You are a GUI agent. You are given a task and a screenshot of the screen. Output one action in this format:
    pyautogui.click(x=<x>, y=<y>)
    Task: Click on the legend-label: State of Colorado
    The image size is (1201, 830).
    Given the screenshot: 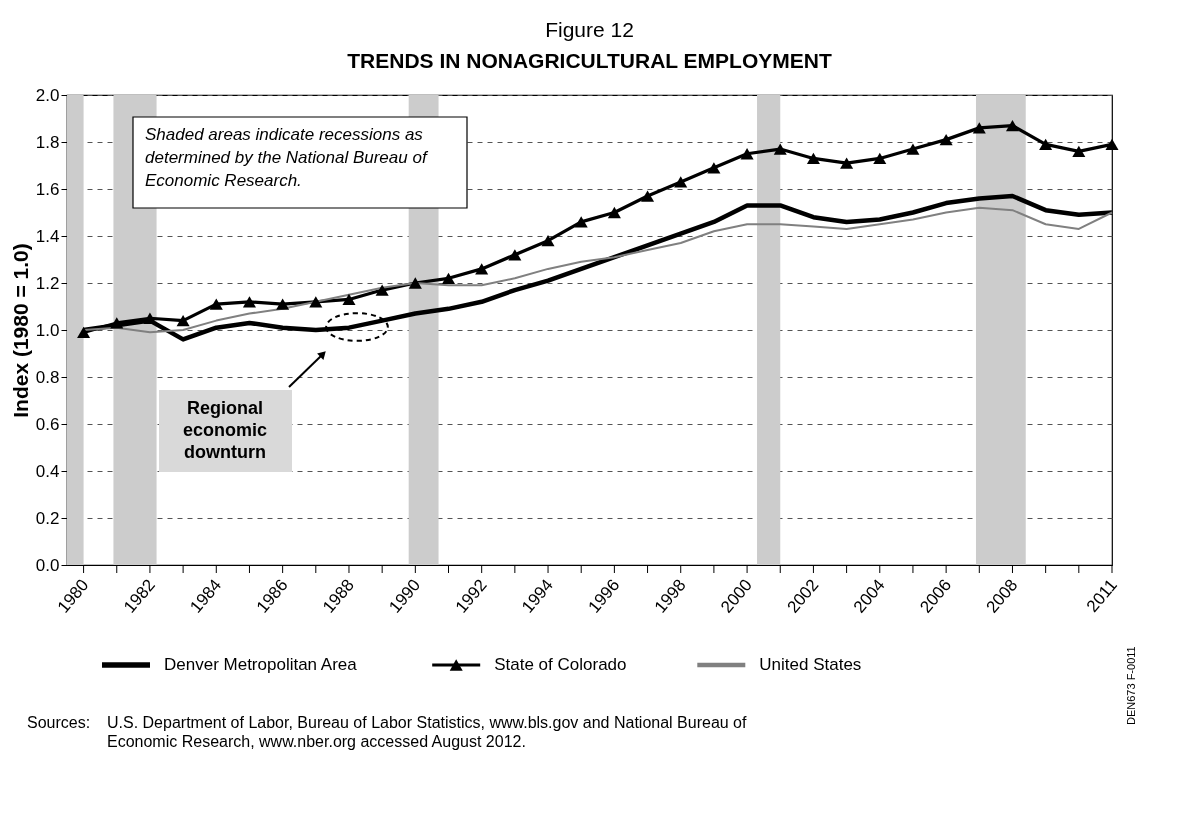 What is the action you would take?
    pyautogui.click(x=560, y=664)
    